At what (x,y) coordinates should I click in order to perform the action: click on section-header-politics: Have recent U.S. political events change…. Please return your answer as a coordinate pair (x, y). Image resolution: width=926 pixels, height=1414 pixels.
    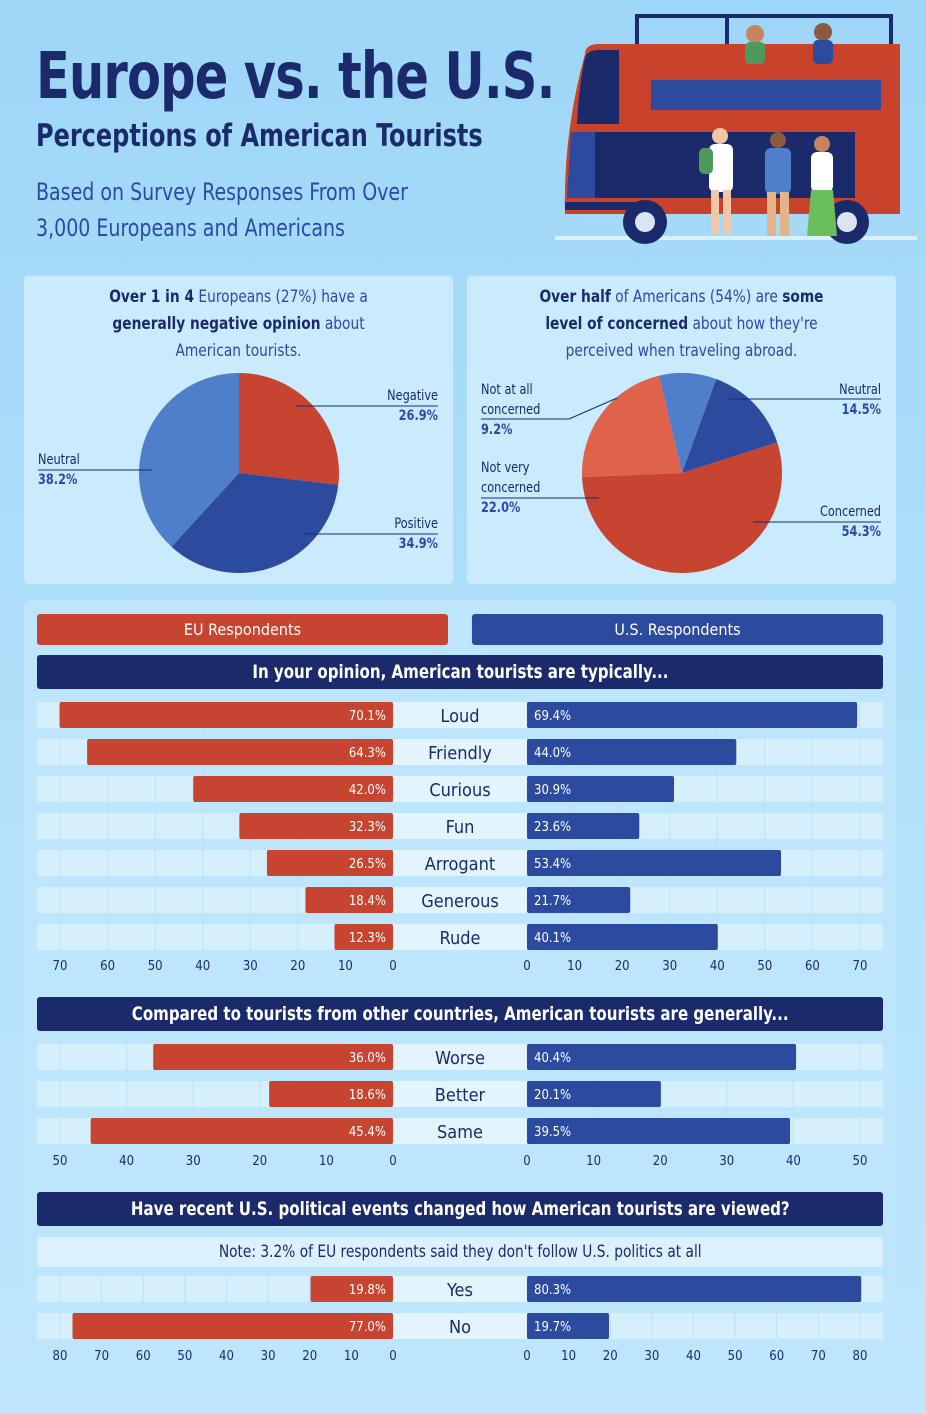
    Looking at the image, I should click on (460, 1209).